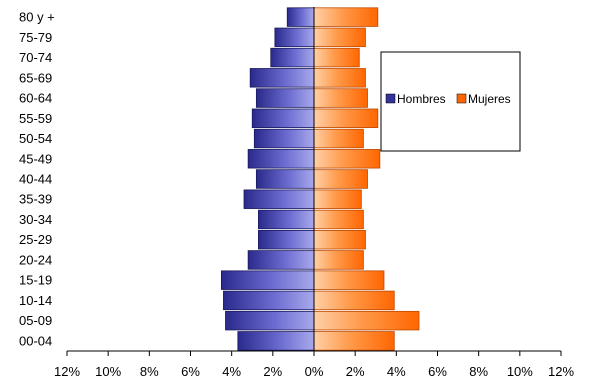 Image resolution: width=592 pixels, height=383 pixels. What do you see at coordinates (35, 158) in the screenshot?
I see `y-tick-label: 45-49` at bounding box center [35, 158].